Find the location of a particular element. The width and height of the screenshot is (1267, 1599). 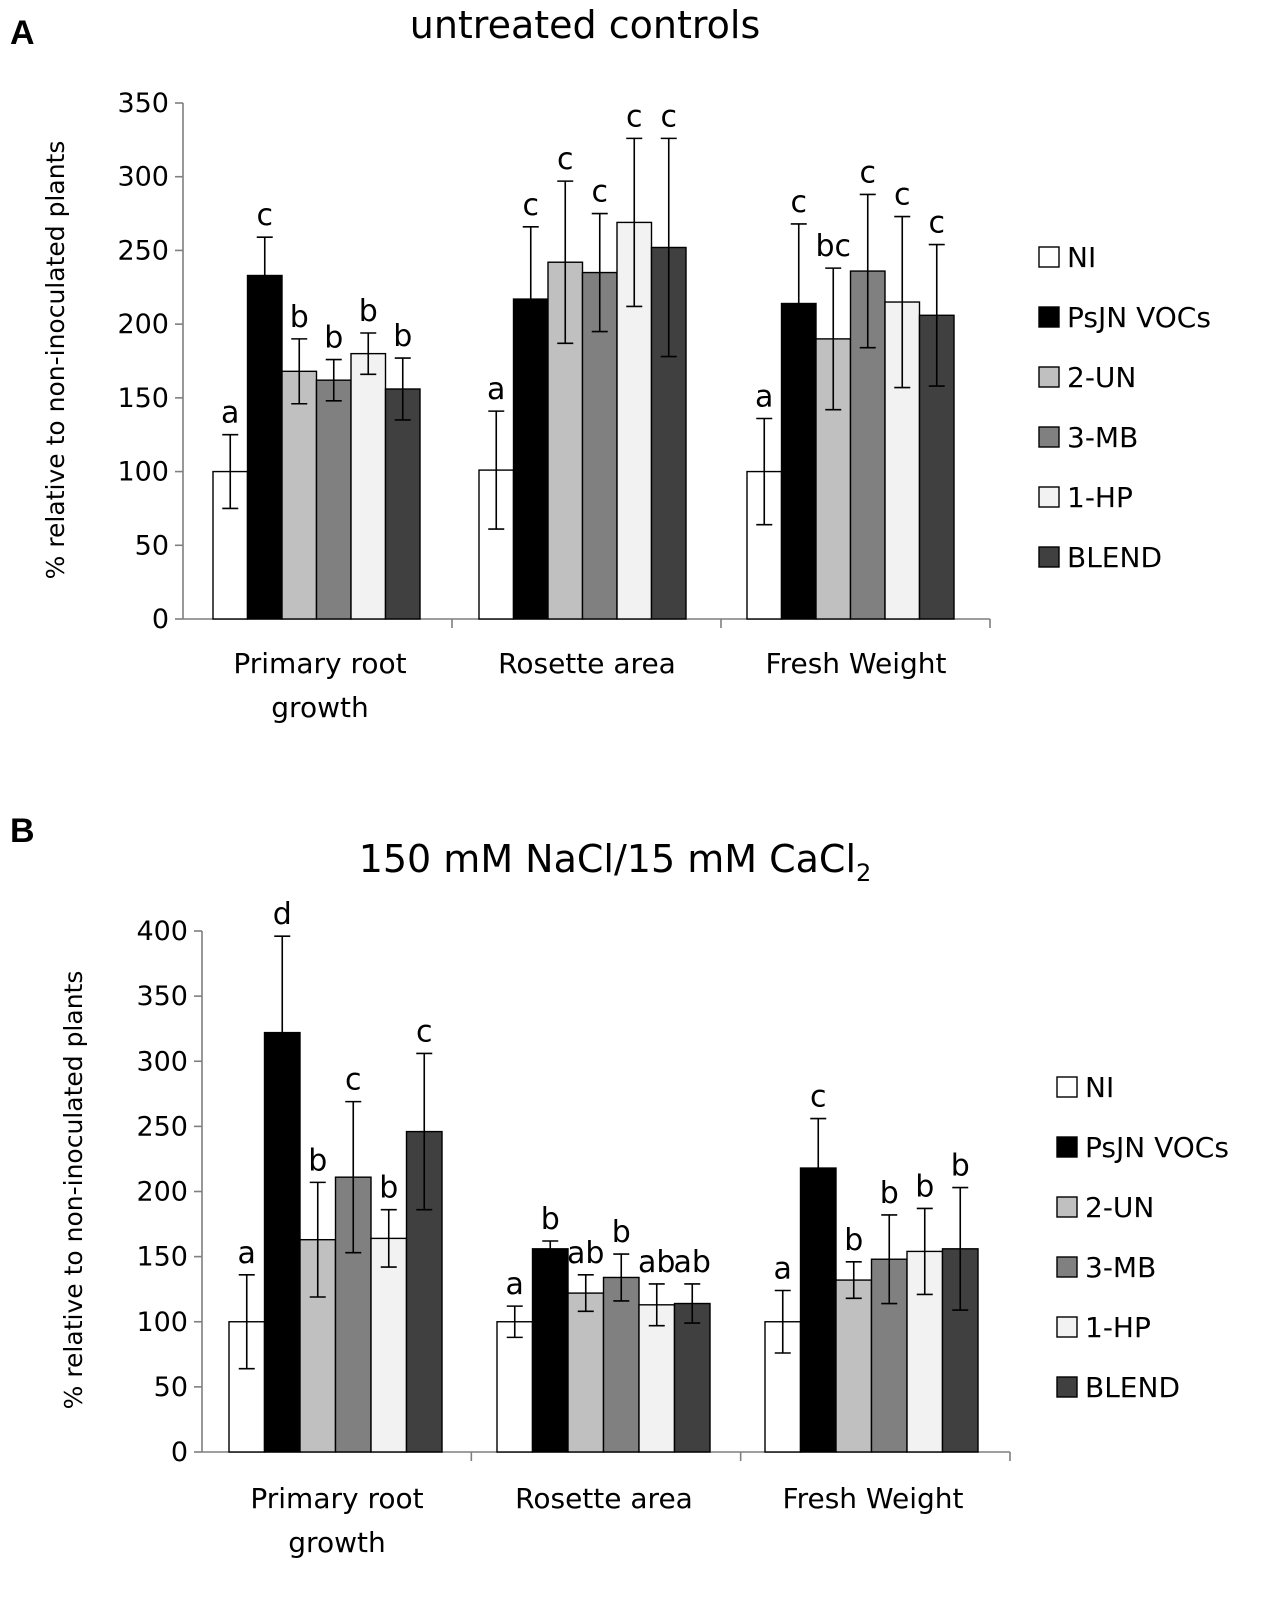

panel-a-bar-2-un is located at coordinates (299, 495).